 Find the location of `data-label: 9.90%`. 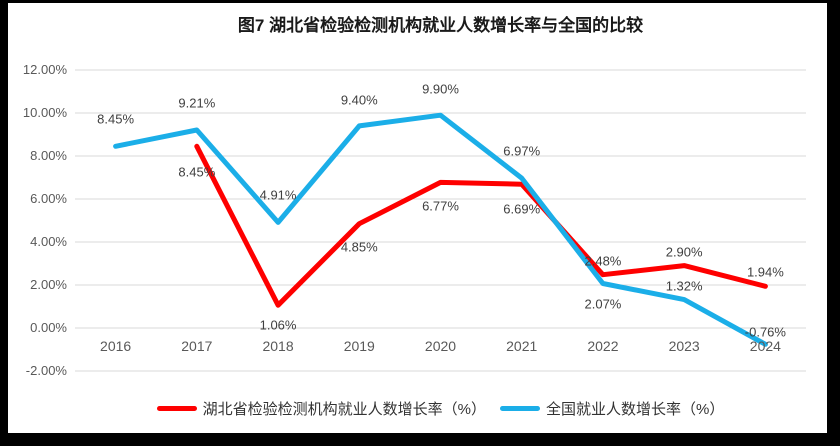

data-label: 9.90% is located at coordinates (440, 89).